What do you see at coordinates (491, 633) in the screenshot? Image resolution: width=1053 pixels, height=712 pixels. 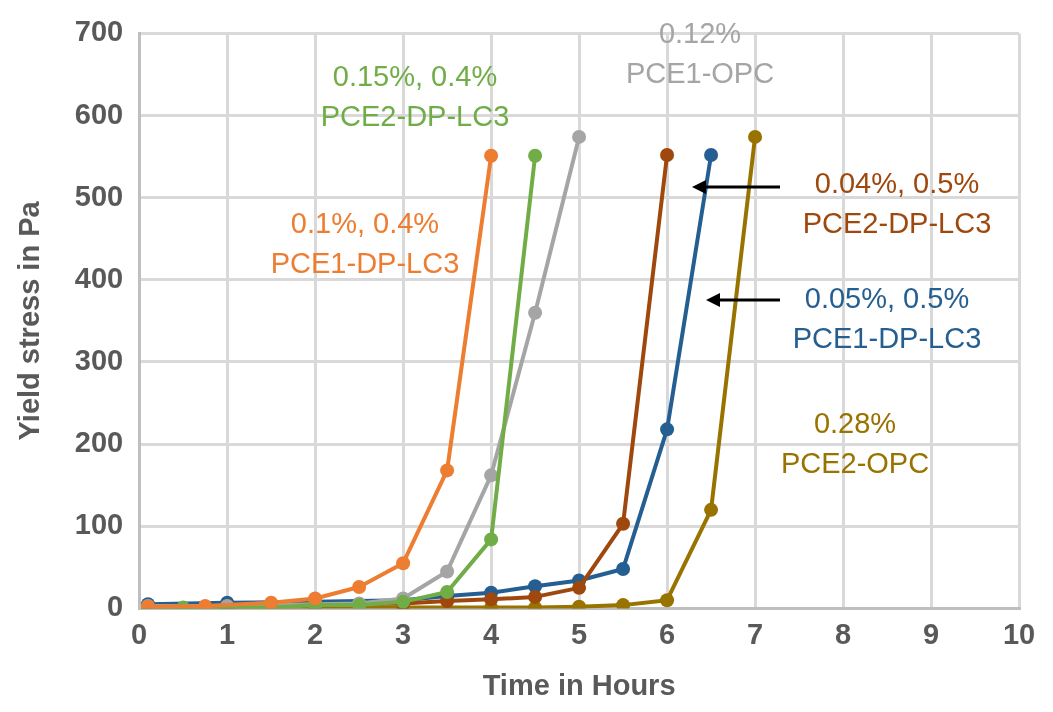 I see `x-tick-label: 4` at bounding box center [491, 633].